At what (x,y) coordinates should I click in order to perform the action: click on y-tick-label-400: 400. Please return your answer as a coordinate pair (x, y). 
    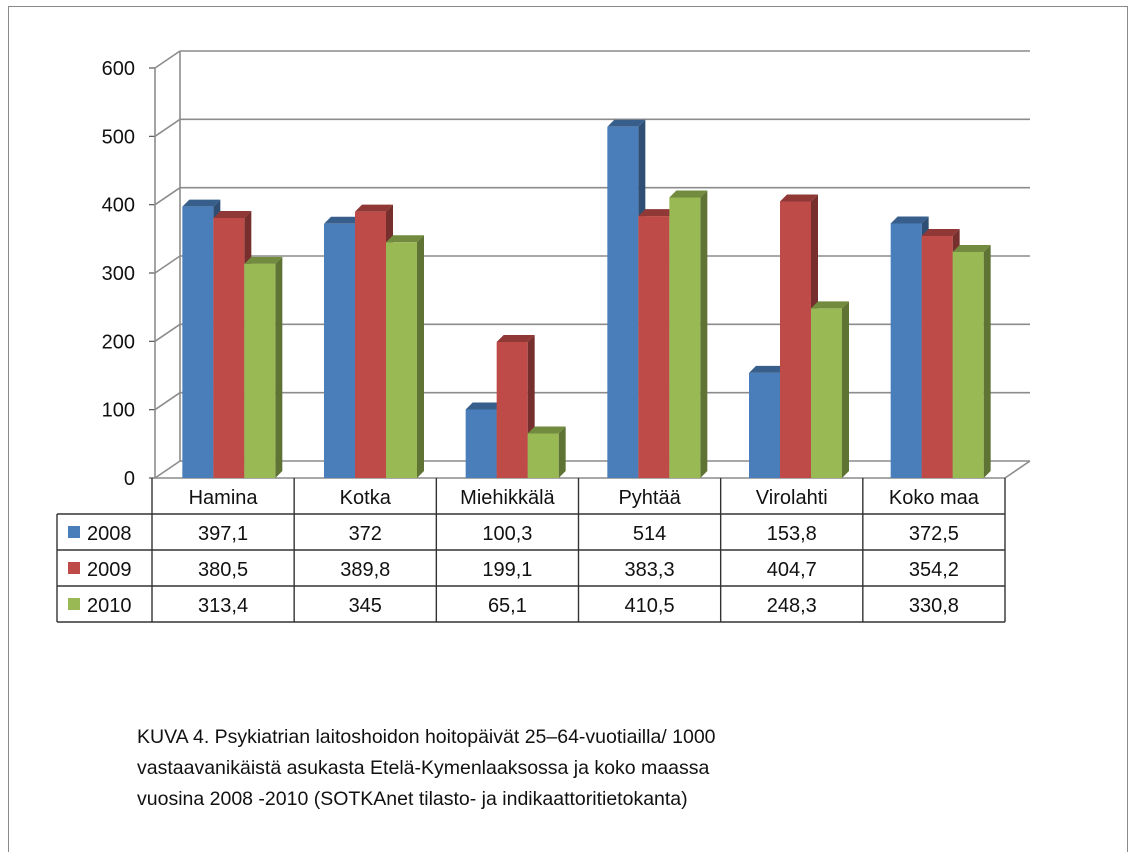
    Looking at the image, I should click on (118, 206).